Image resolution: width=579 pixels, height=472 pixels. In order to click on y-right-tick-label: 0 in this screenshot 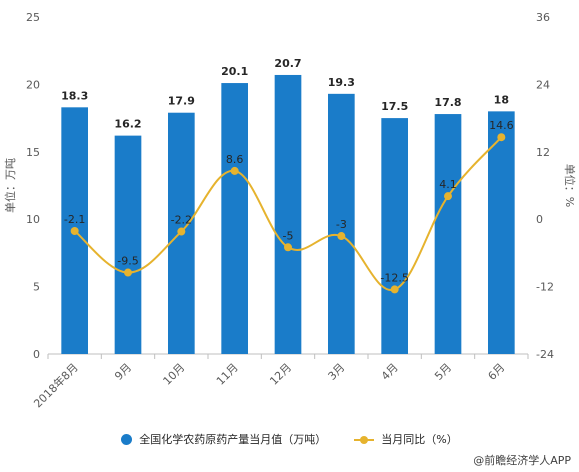, I will do `click(539, 219)`.